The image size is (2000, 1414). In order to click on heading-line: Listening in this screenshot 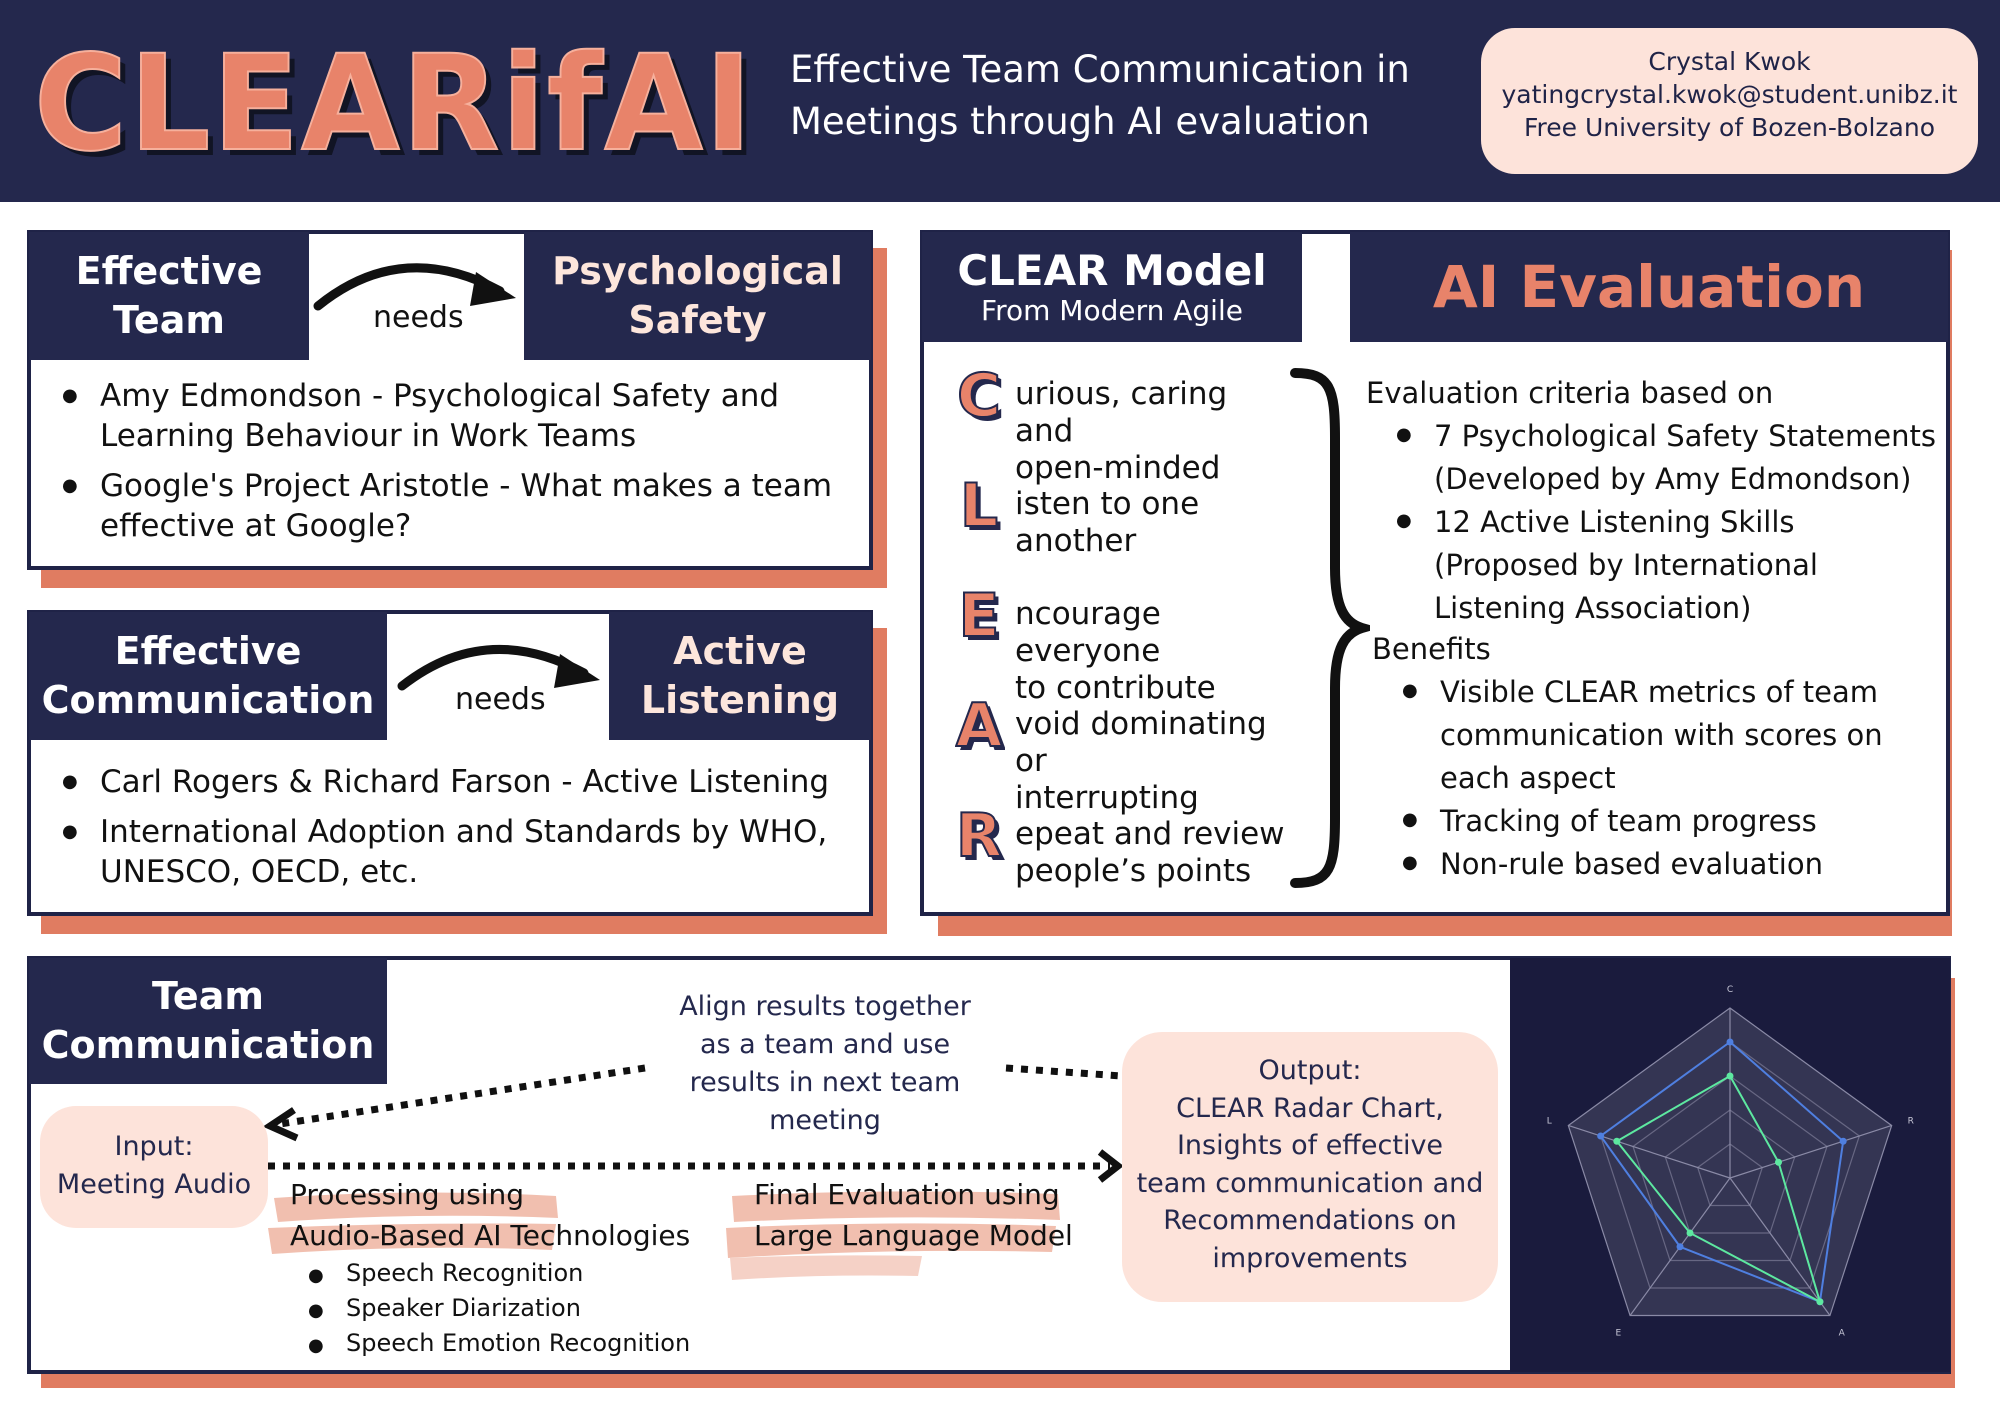, I will do `click(740, 700)`.